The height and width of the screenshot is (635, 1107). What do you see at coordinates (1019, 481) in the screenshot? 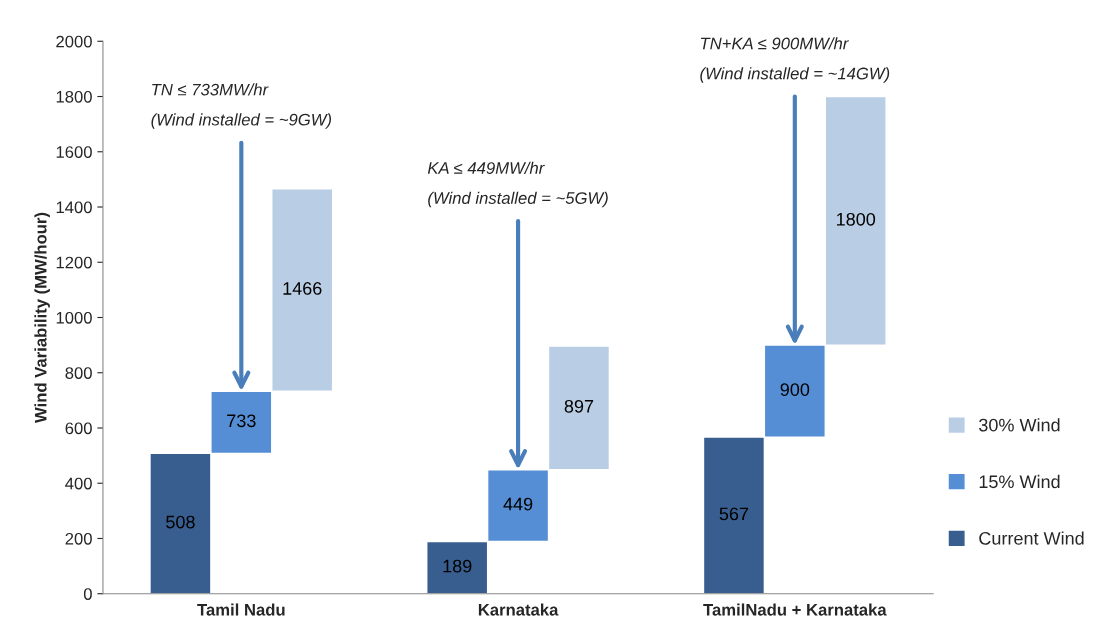
I see `legend-label: 15% Wind` at bounding box center [1019, 481].